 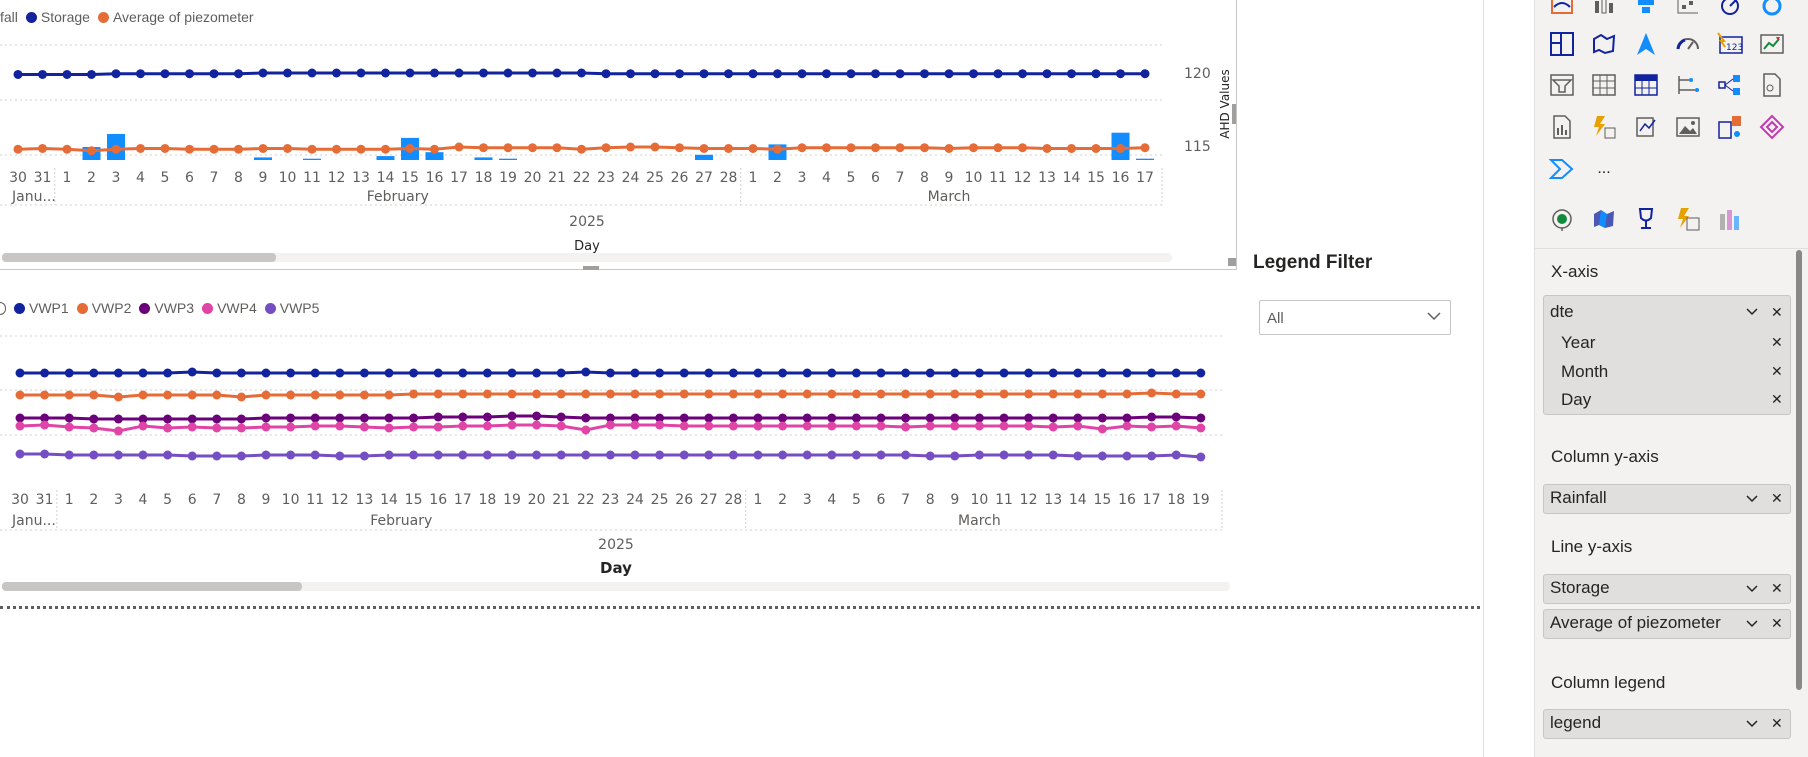 What do you see at coordinates (1578, 497) in the screenshot?
I see `field-rainfall: Rainfall` at bounding box center [1578, 497].